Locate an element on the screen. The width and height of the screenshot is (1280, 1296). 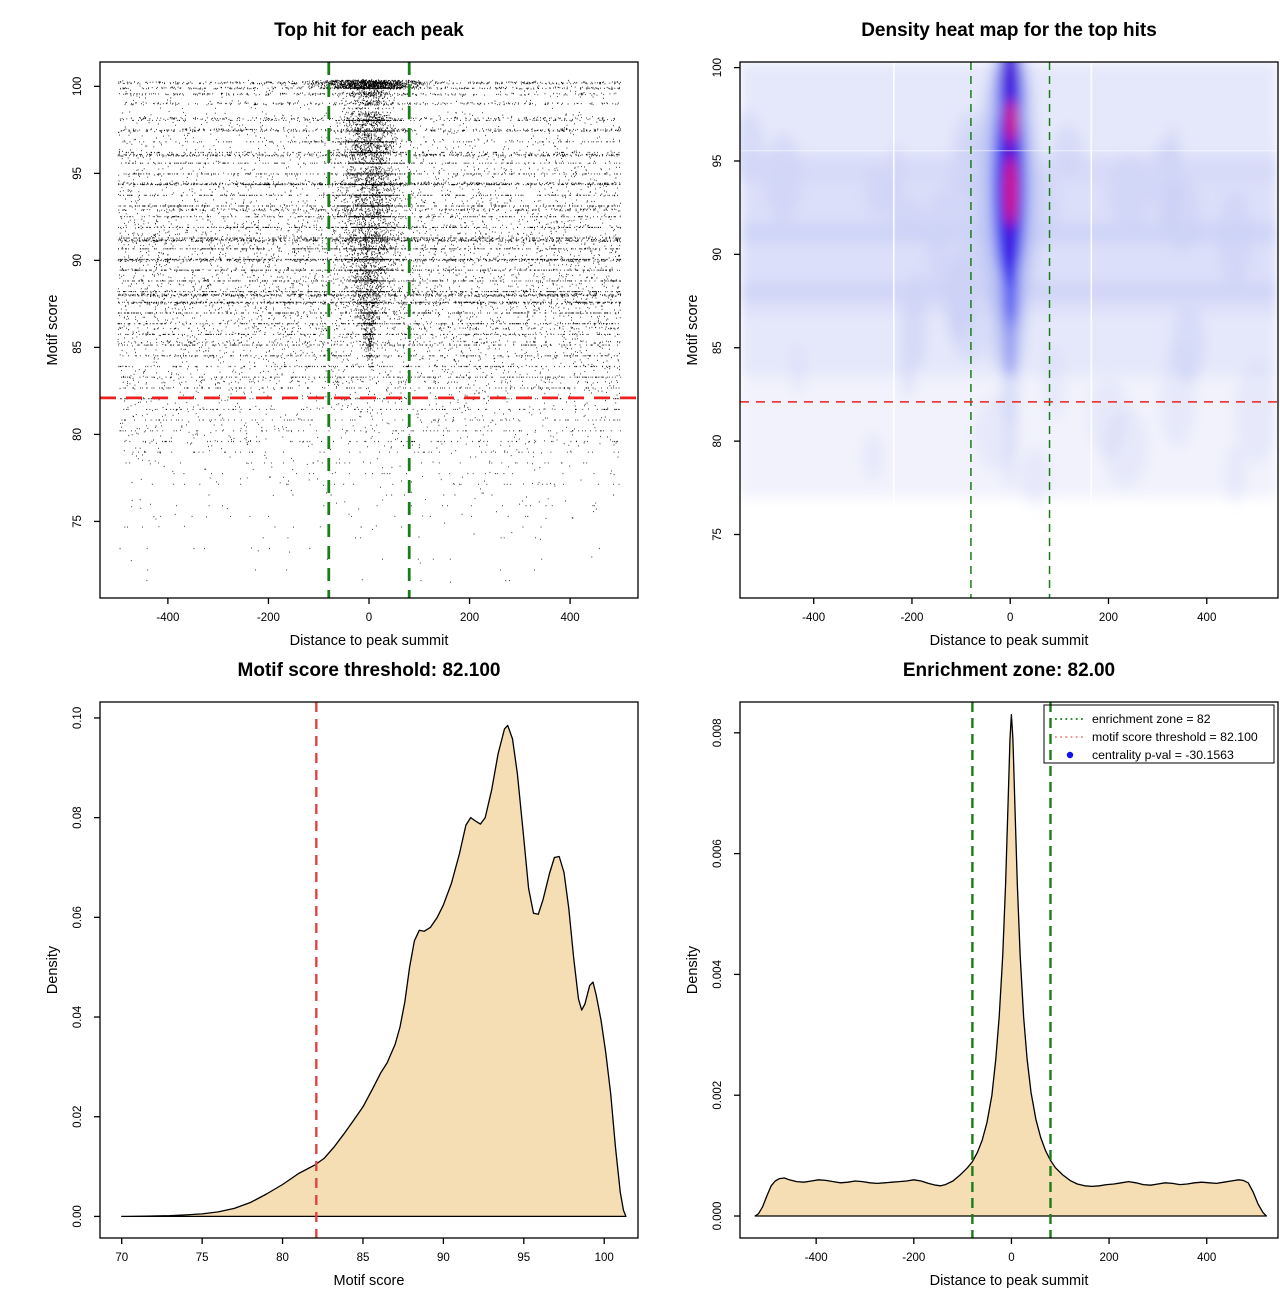
x-tick-label: 95 is located at coordinates (523, 1258).